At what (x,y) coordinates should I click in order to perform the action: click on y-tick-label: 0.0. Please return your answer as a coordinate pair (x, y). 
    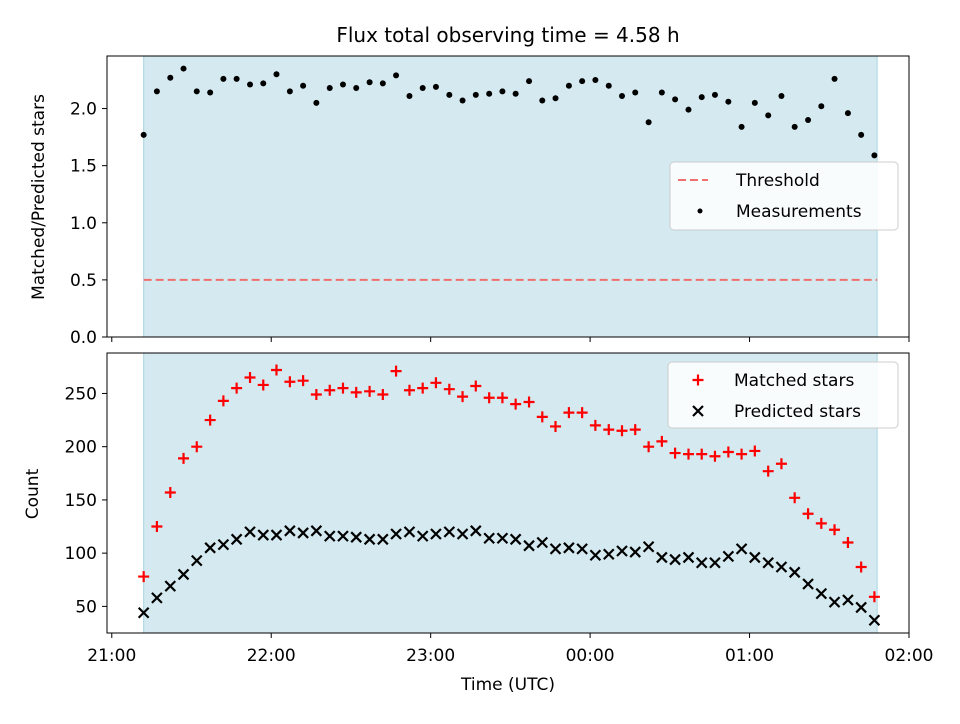
    Looking at the image, I should click on (83, 338).